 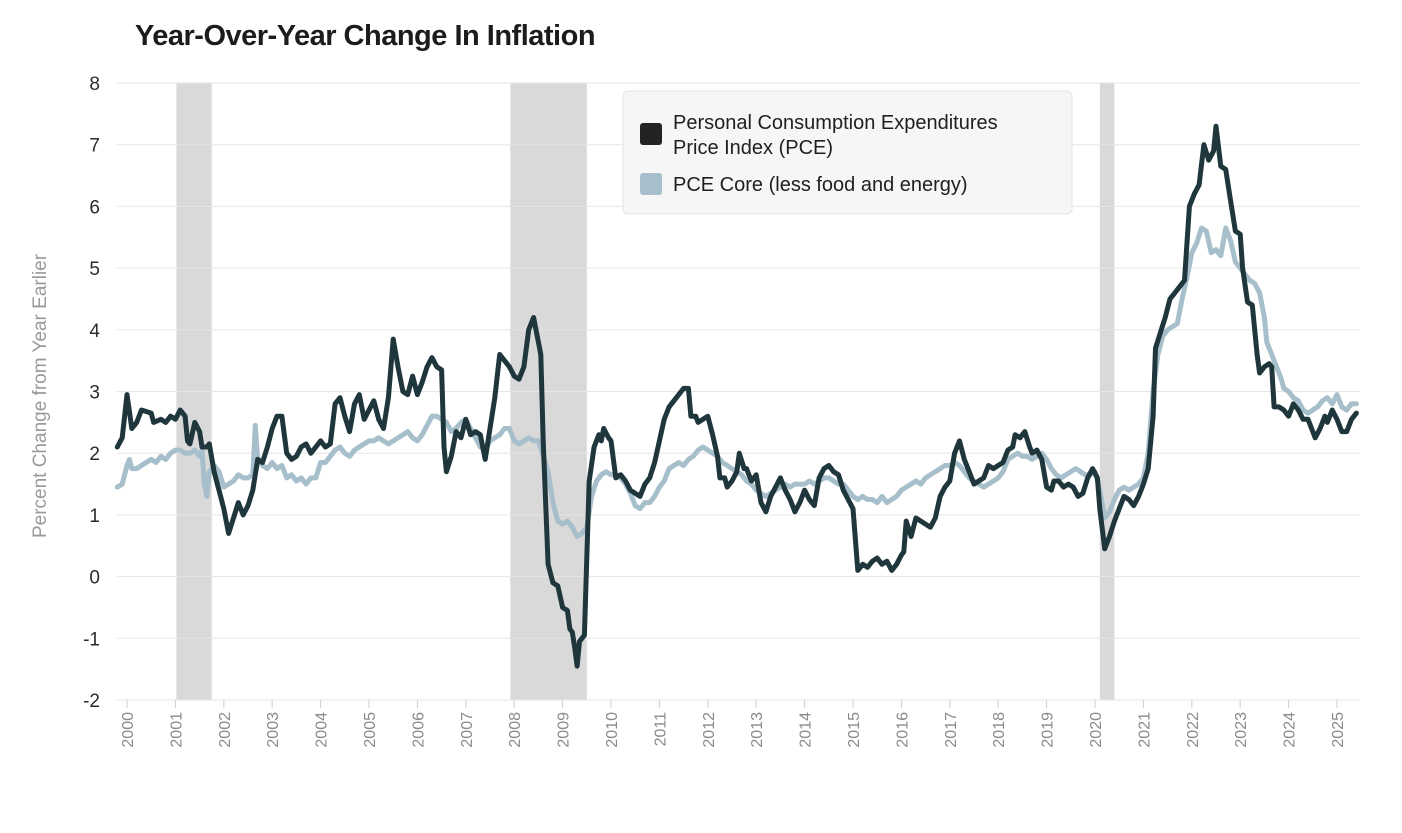 I want to click on y-tick-label: -2, so click(x=91, y=701).